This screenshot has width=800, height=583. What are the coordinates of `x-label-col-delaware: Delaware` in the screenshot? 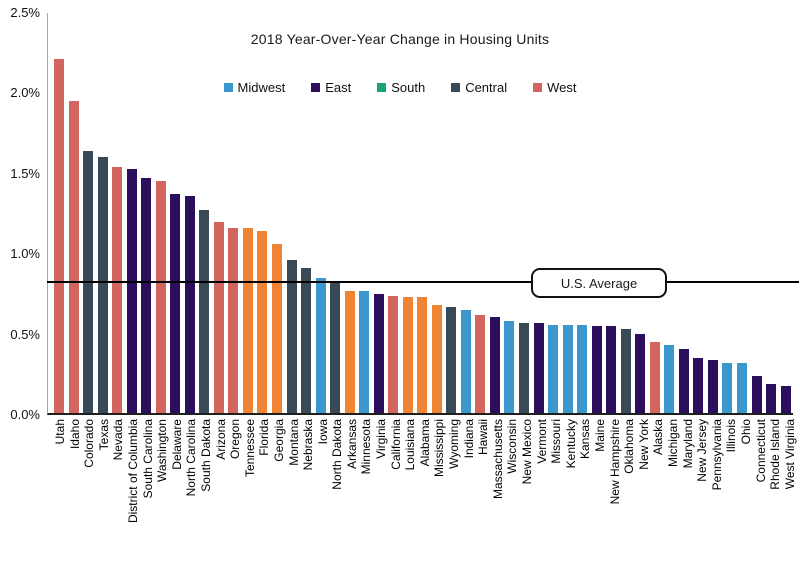 It's located at (177, 499).